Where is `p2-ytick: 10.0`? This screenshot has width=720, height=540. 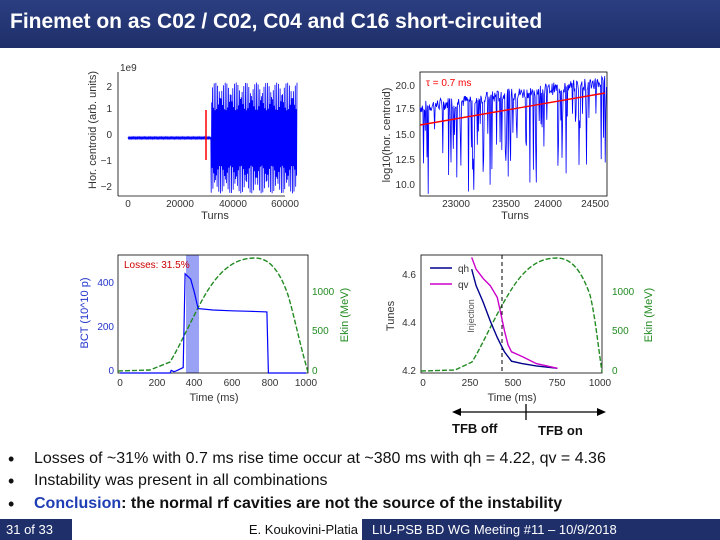
p2-ytick: 10.0 is located at coordinates (406, 185).